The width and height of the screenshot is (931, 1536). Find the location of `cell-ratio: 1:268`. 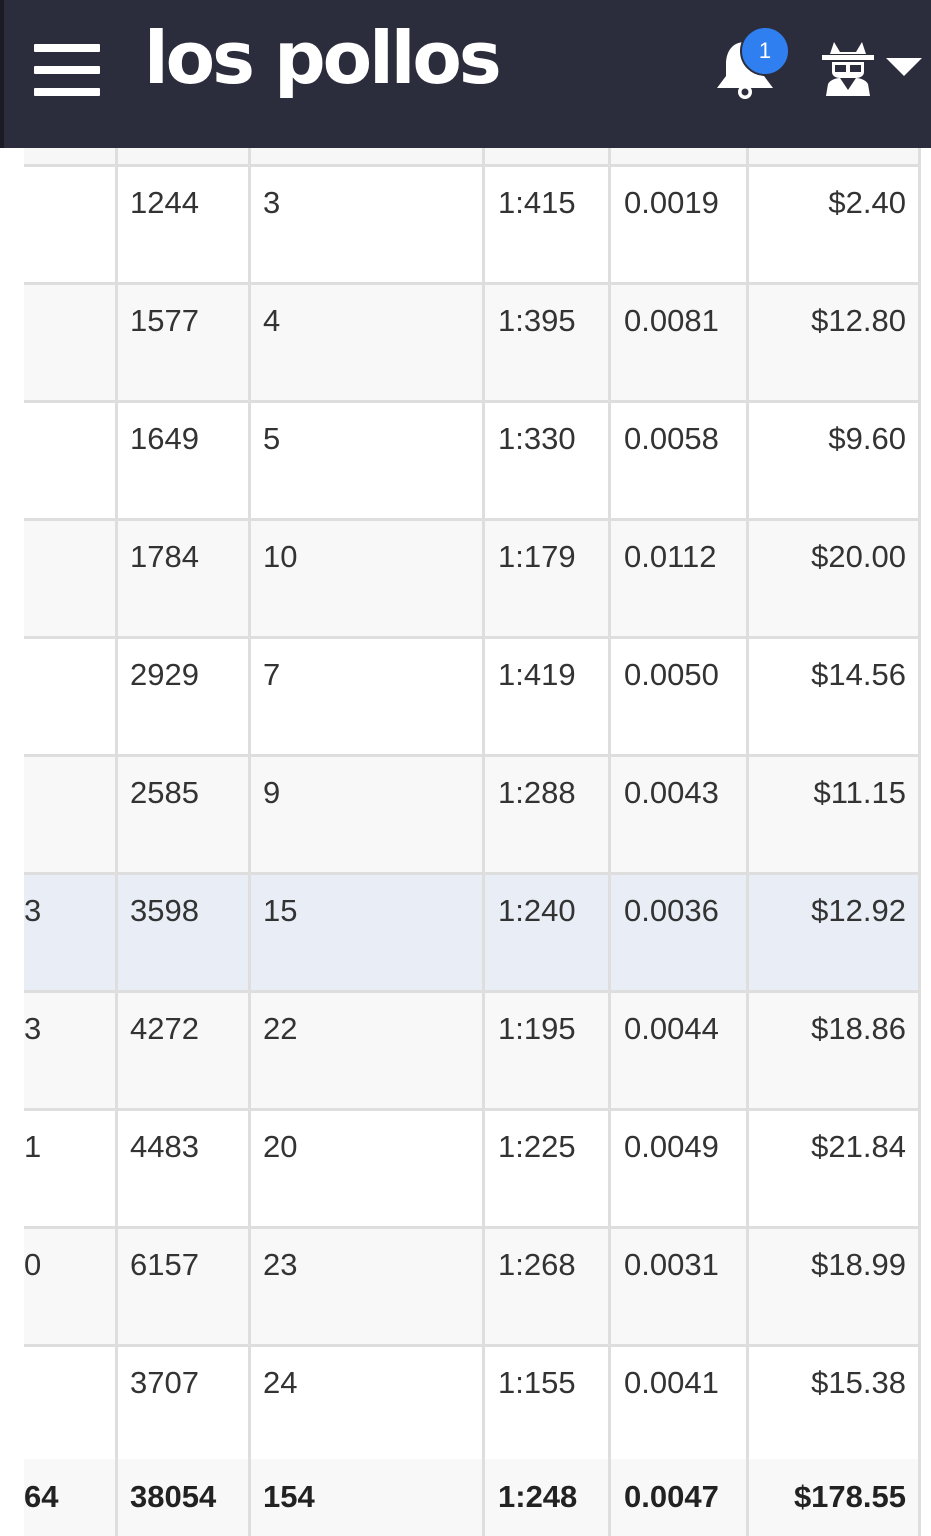

cell-ratio: 1:268 is located at coordinates (537, 1264).